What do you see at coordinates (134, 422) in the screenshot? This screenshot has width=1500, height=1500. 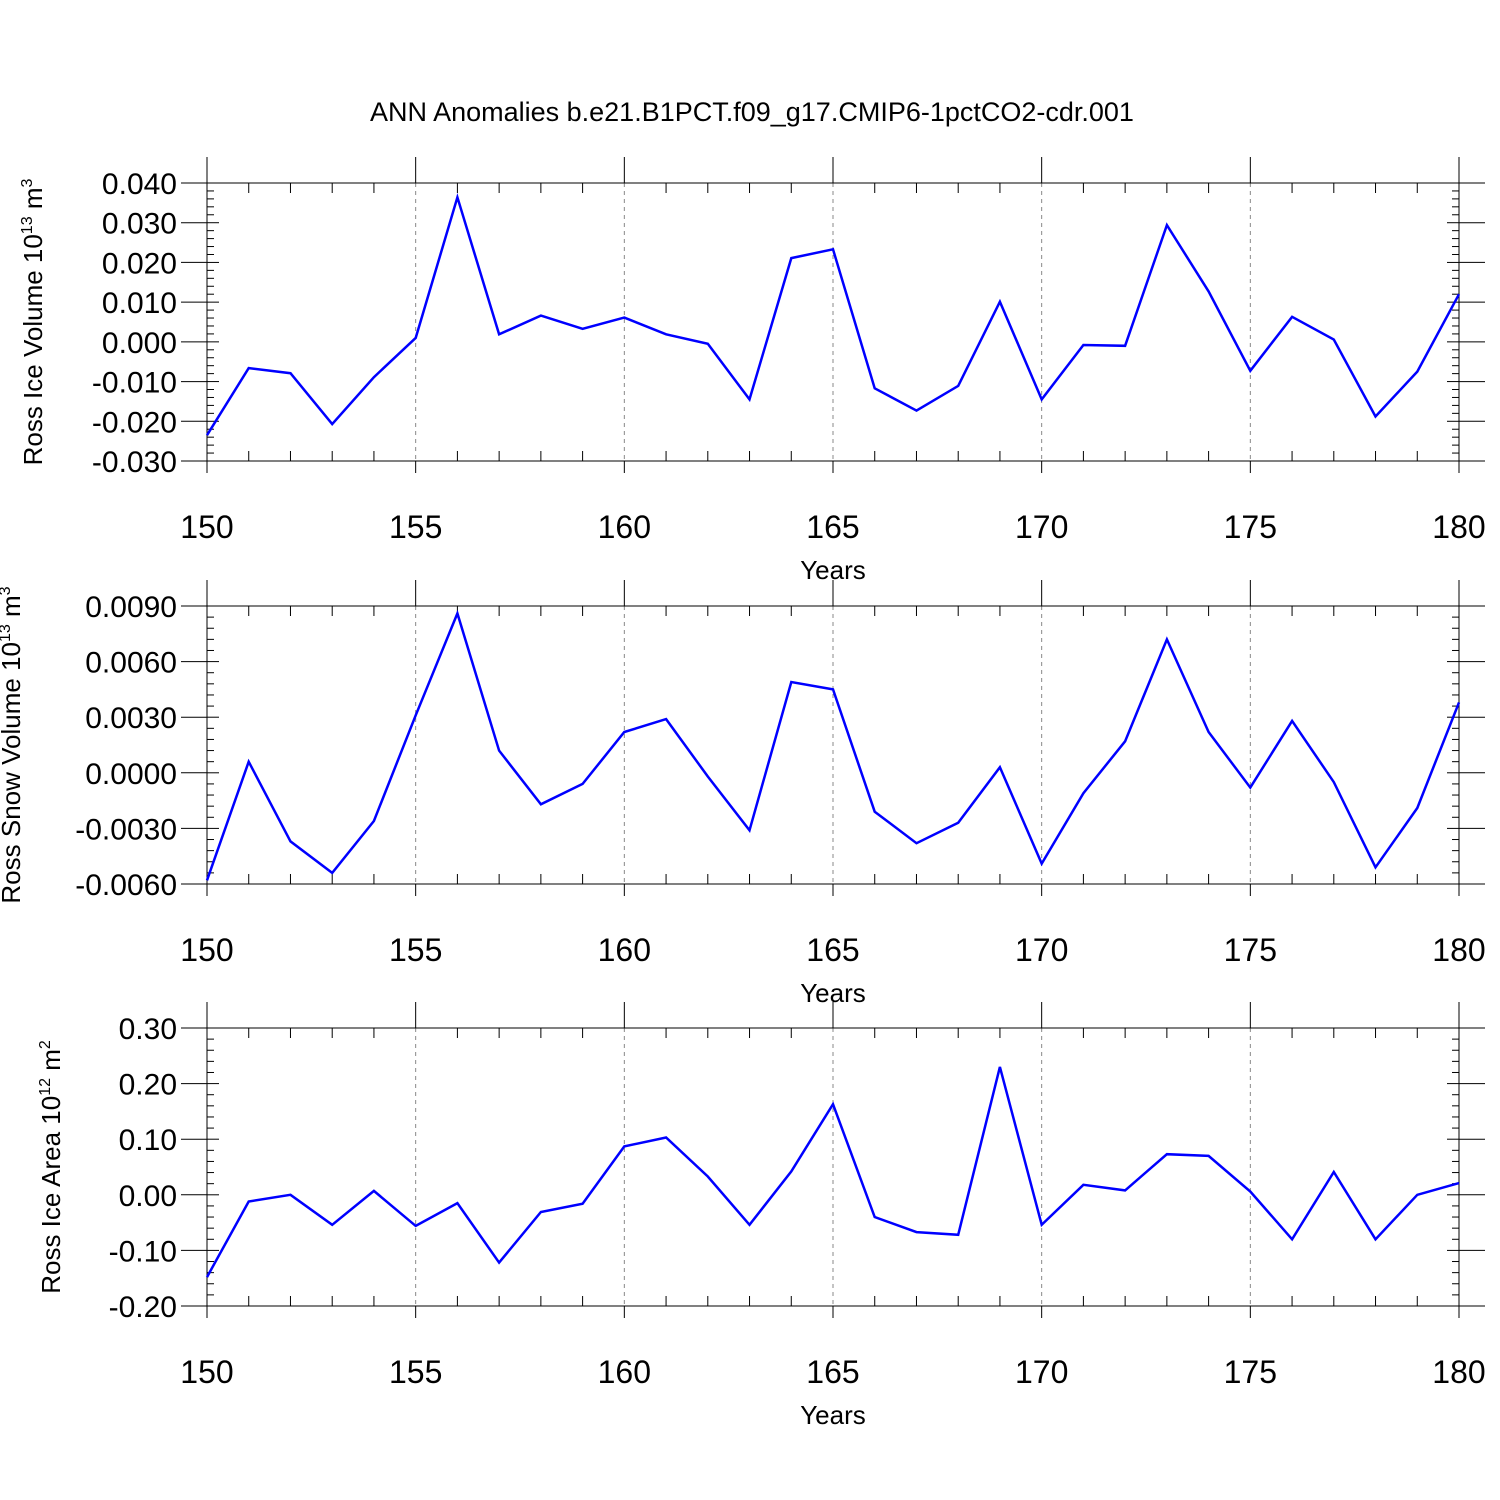 I see `y-tick-label: -0.020` at bounding box center [134, 422].